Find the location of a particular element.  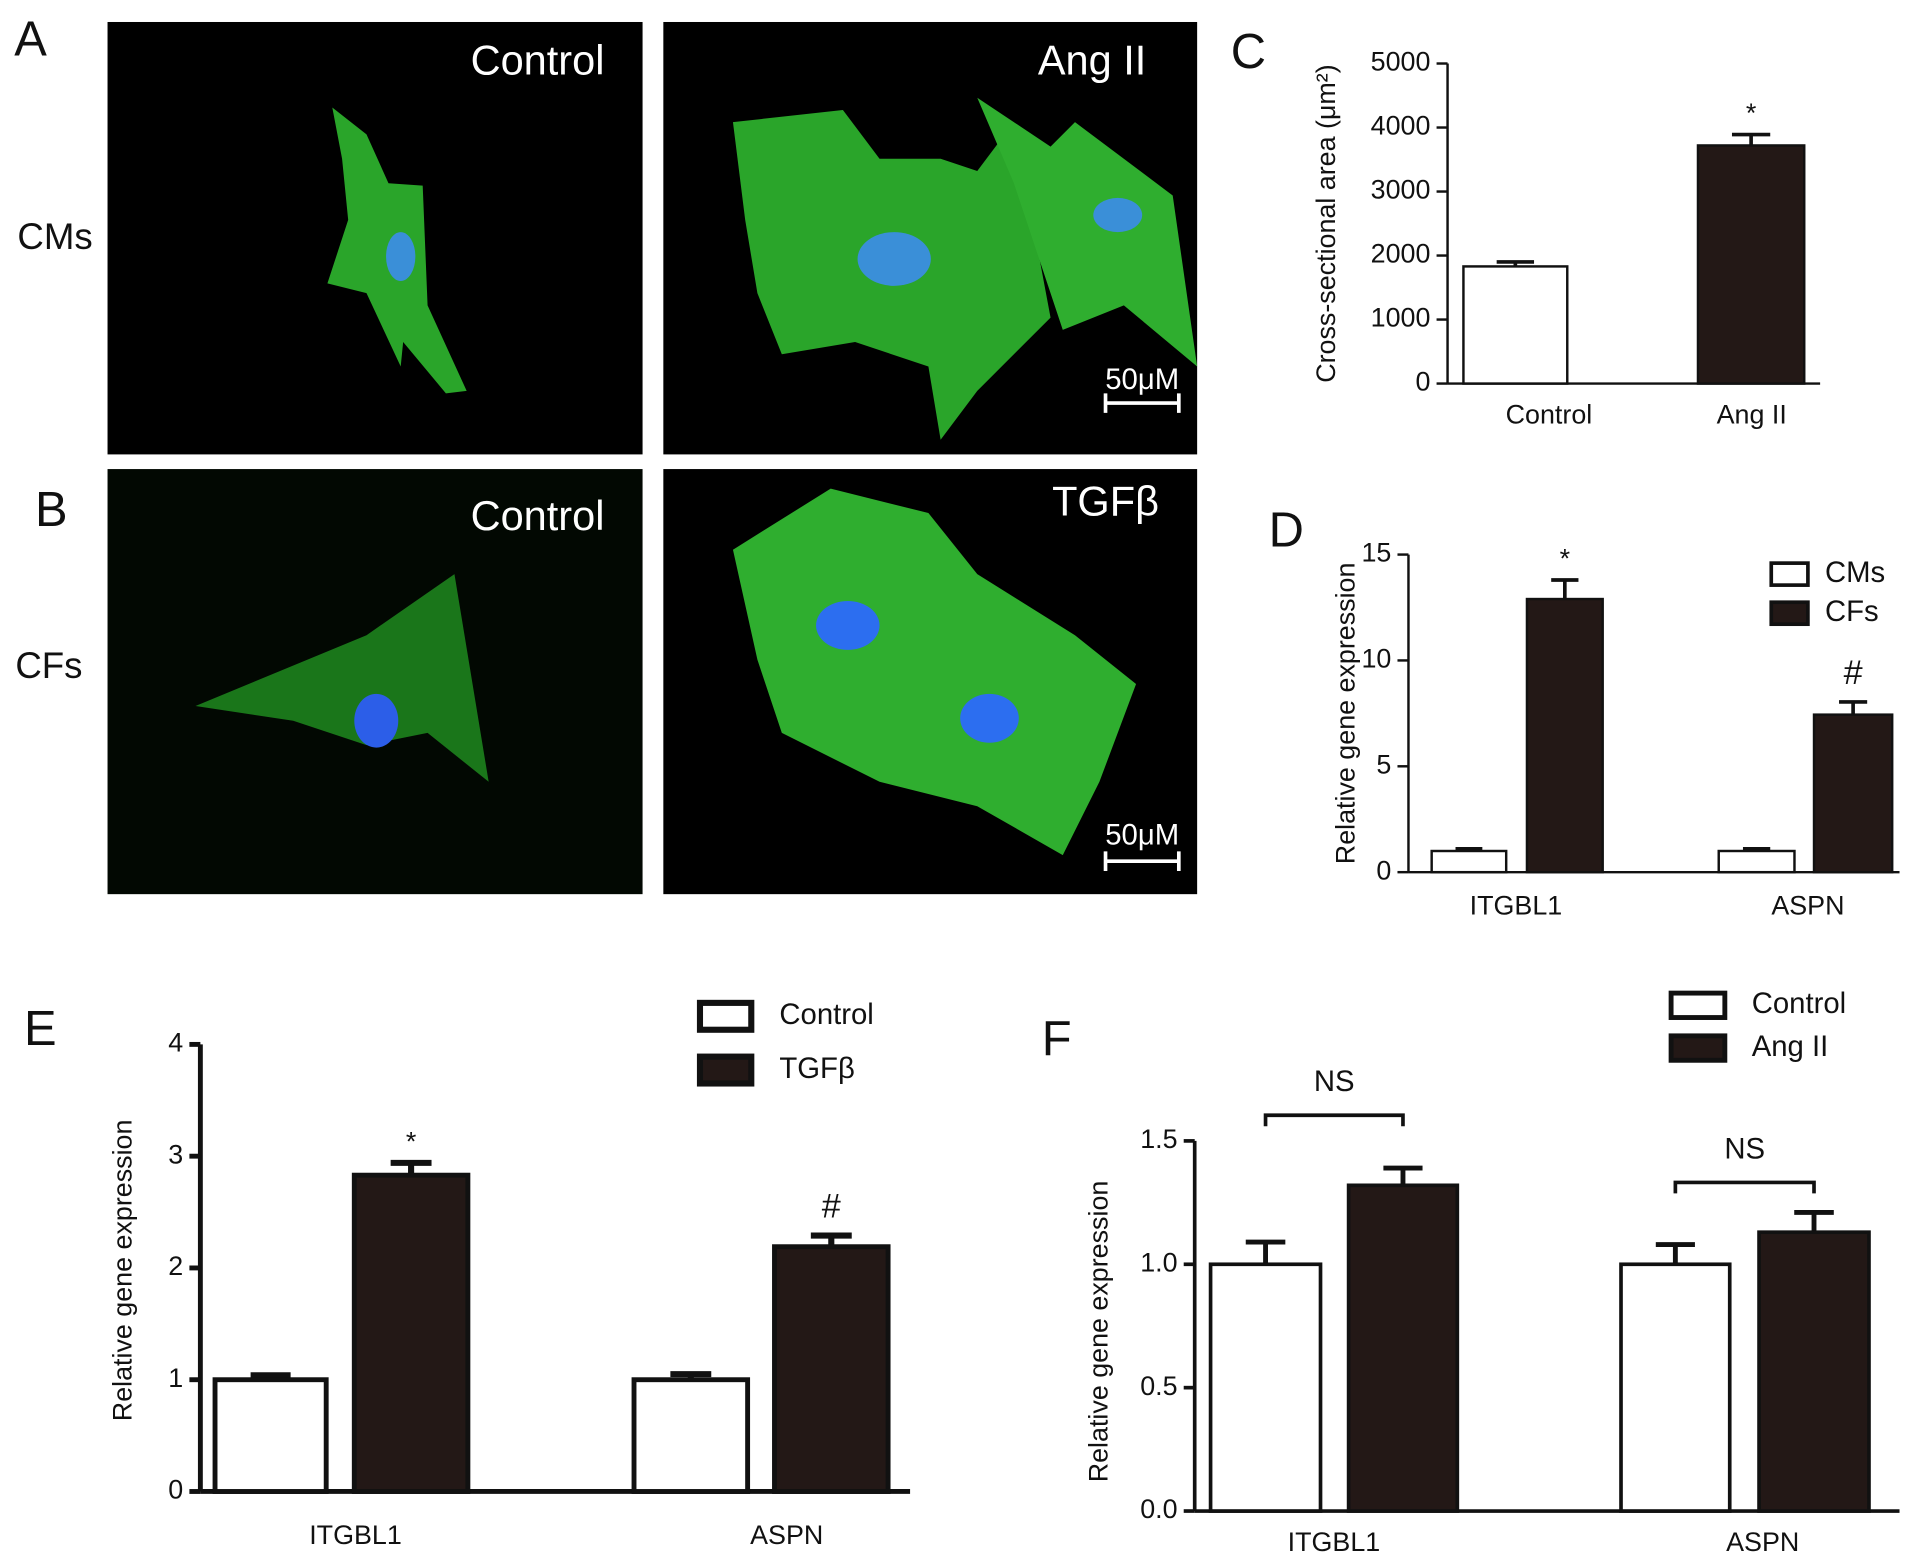

y-tick-label: 1.5 is located at coordinates (1158, 1139).